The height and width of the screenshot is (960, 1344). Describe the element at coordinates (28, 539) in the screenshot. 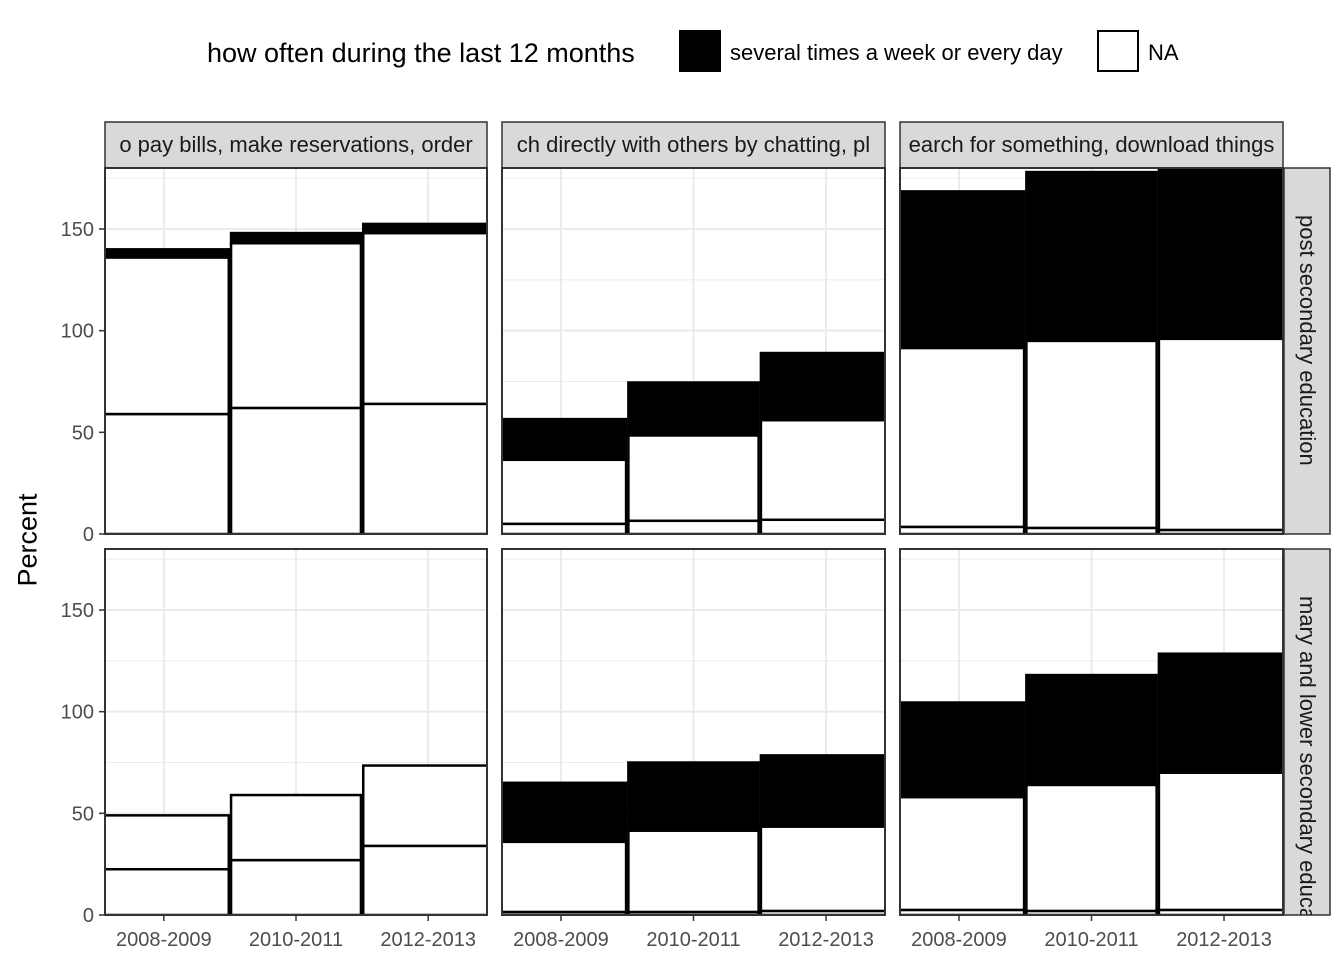

I see `y-axis-title: Percent` at that location.